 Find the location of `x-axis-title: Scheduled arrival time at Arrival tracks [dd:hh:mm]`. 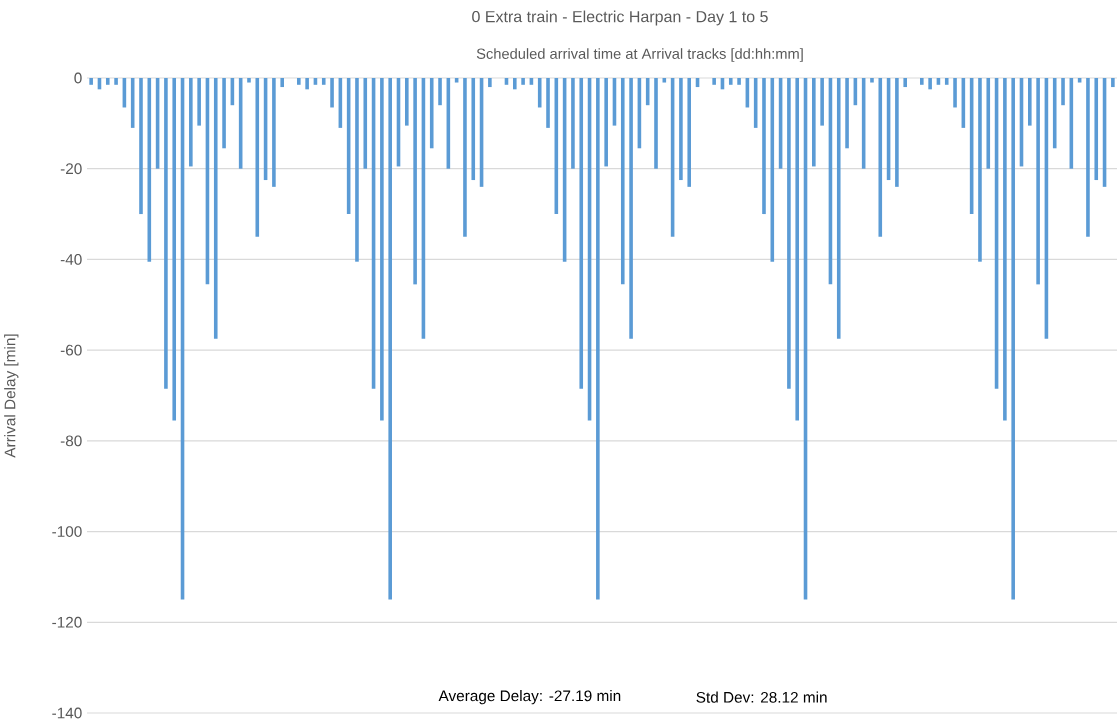

x-axis-title: Scheduled arrival time at Arrival tracks [dd:hh:mm] is located at coordinates (639, 55).